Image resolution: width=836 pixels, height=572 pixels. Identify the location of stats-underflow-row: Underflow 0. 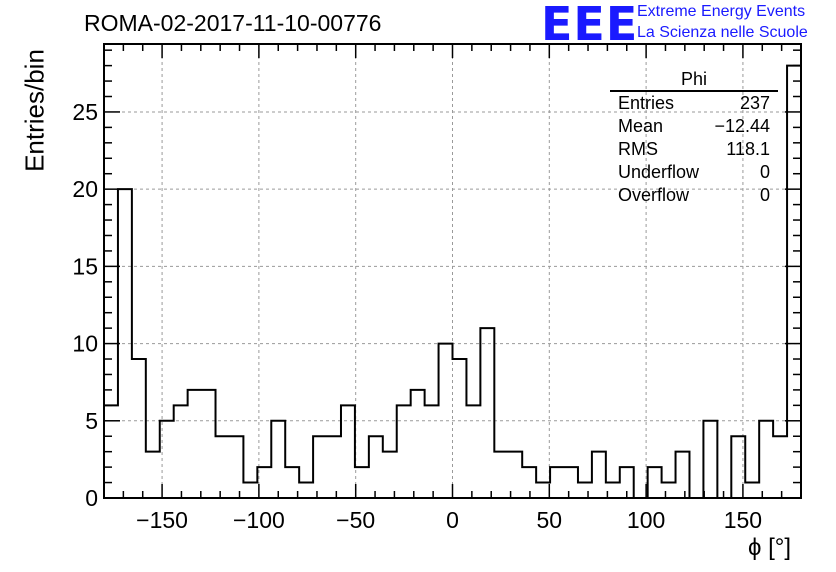
(694, 172).